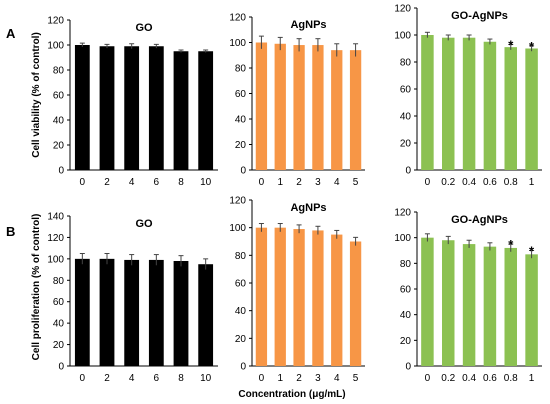 This screenshot has height=404, width=550. Describe the element at coordinates (469, 378) in the screenshot. I see `x-tick-label: 0.4` at that location.